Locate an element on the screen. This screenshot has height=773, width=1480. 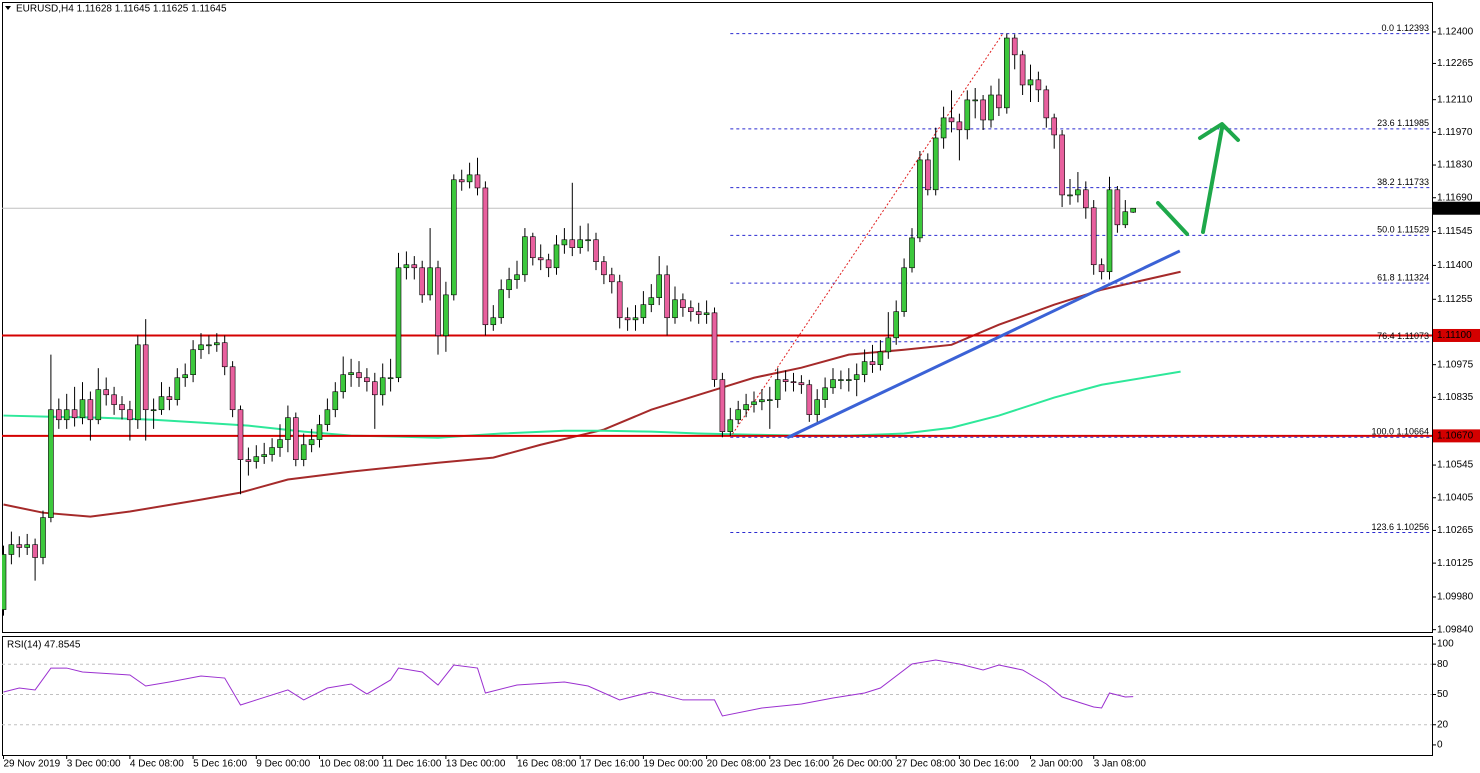
x-tick-label: 30 Dec 16:00 is located at coordinates (989, 764).